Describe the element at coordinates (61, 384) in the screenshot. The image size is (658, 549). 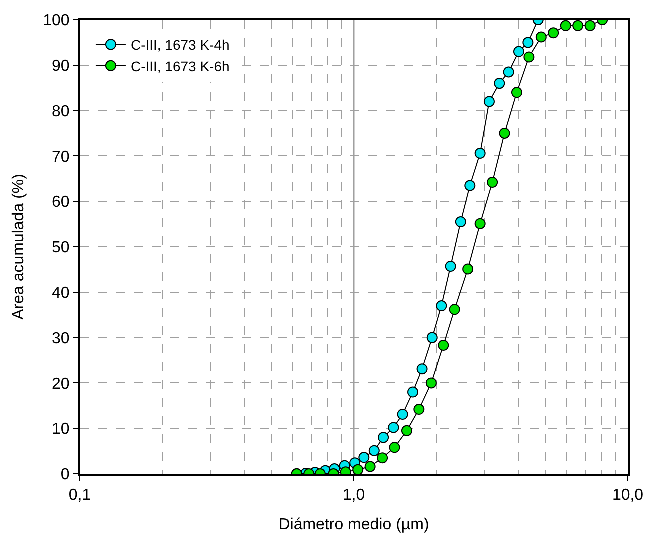
I see `y-tick-label: 20` at that location.